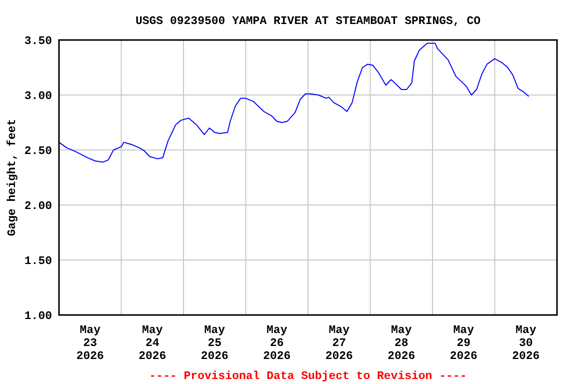  Describe the element at coordinates (90, 343) in the screenshot. I see `x-tick-label: May 23 2026` at that location.